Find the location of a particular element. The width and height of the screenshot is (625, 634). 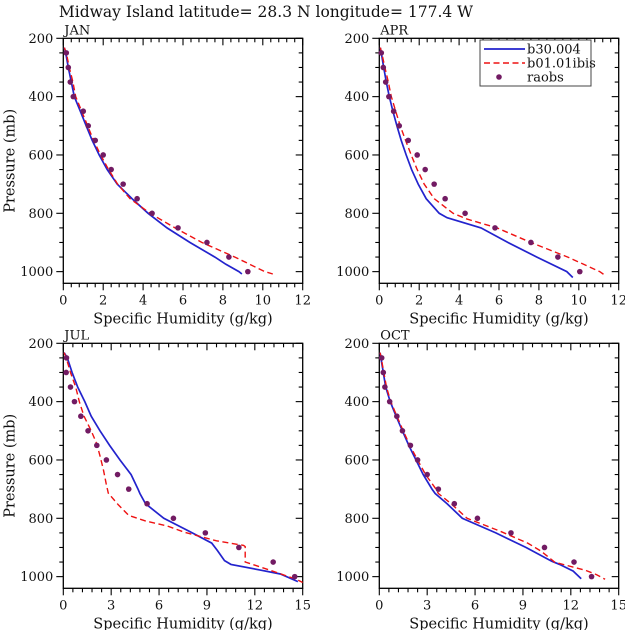

y-axis-label: Pressure (mb) is located at coordinates (10, 161).